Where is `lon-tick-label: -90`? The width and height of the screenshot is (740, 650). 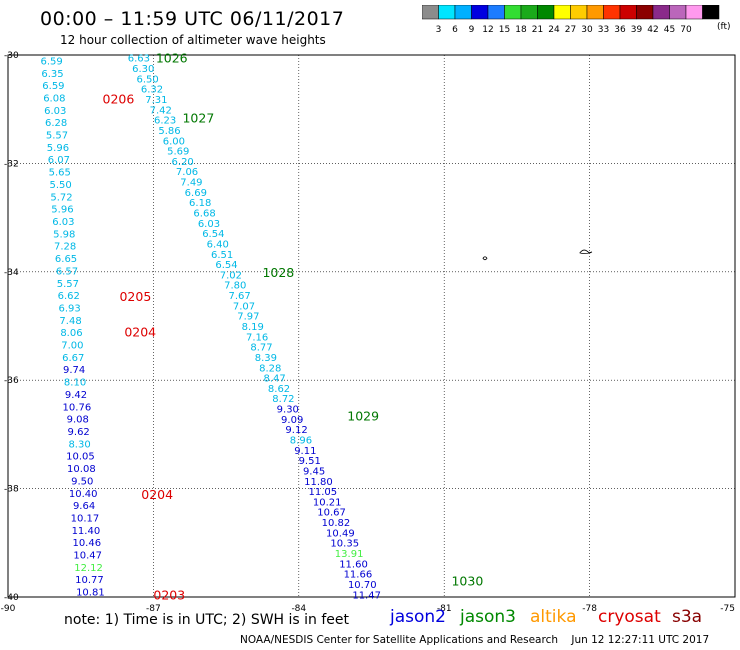
lon-tick-label: -90 is located at coordinates (8, 609).